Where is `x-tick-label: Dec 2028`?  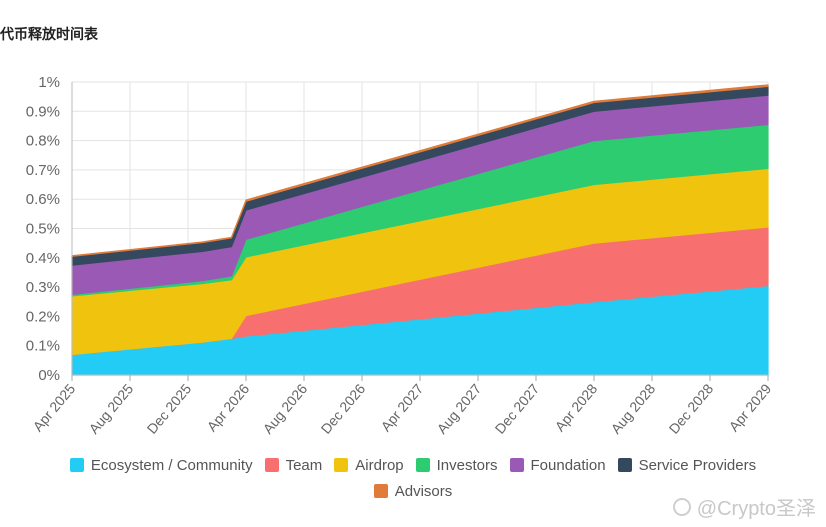
x-tick-label: Dec 2028 is located at coordinates (691, 408).